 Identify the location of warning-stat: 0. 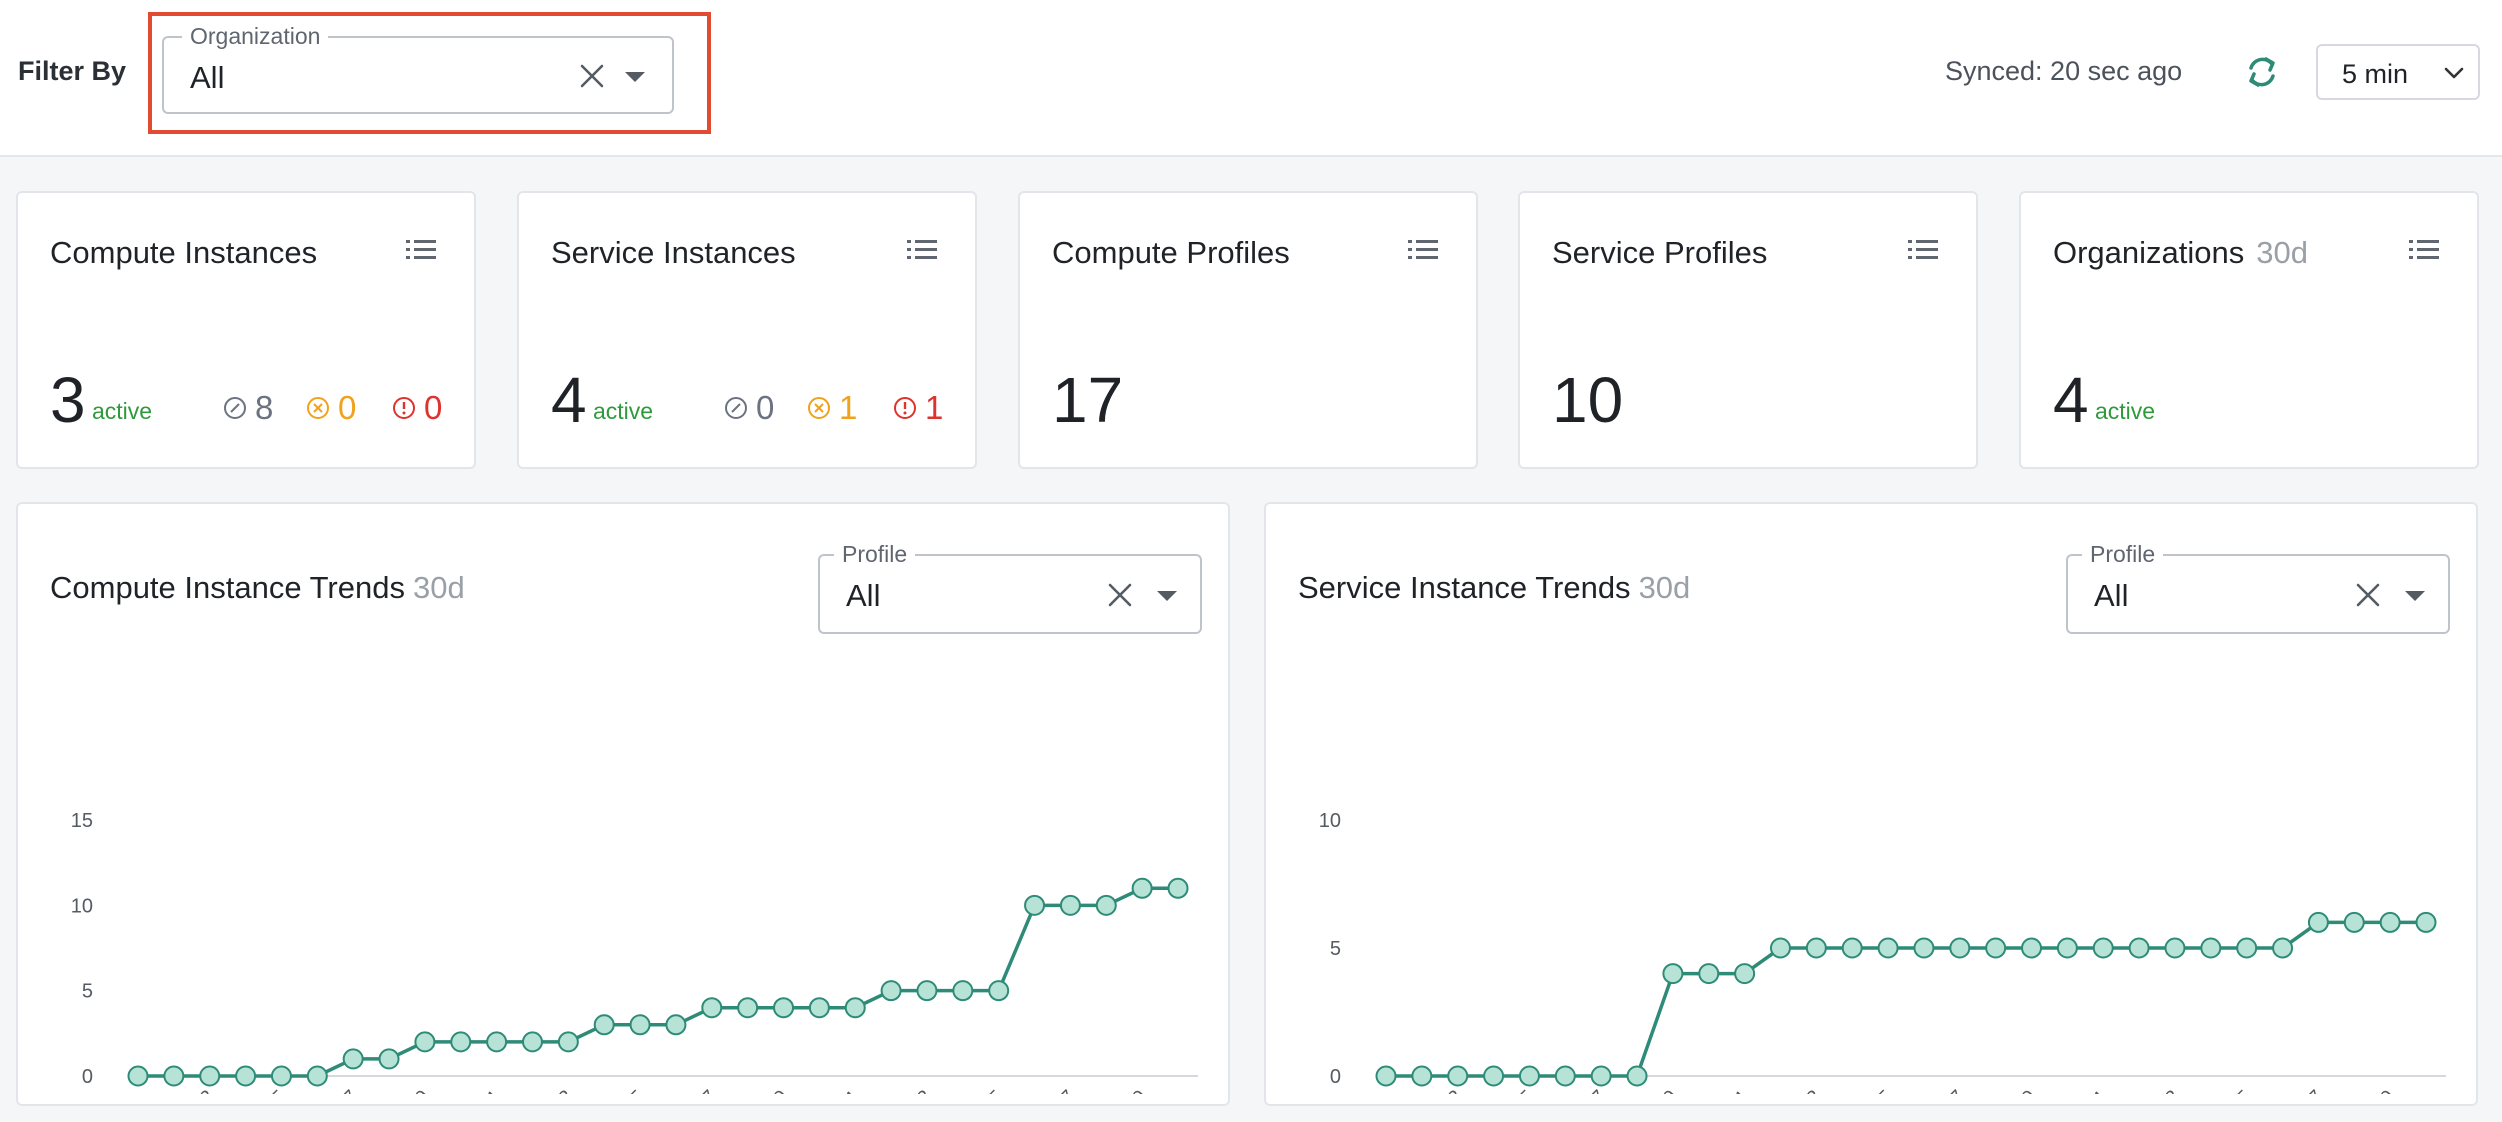
(331, 408).